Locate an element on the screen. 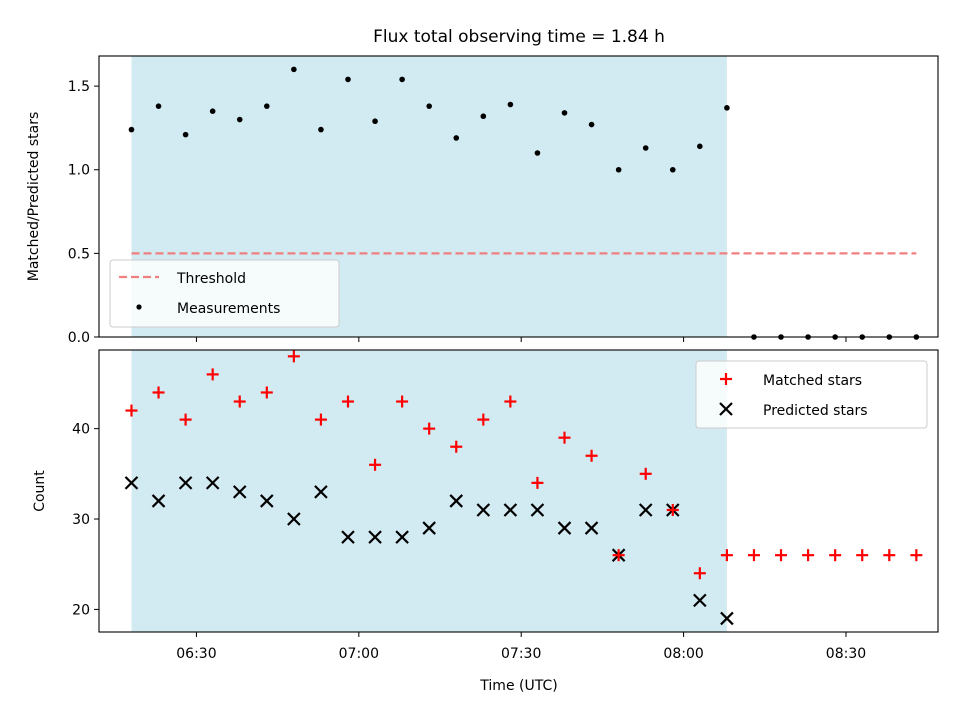  bottom-legend: Matched stars Predicted stars is located at coordinates (811, 394).